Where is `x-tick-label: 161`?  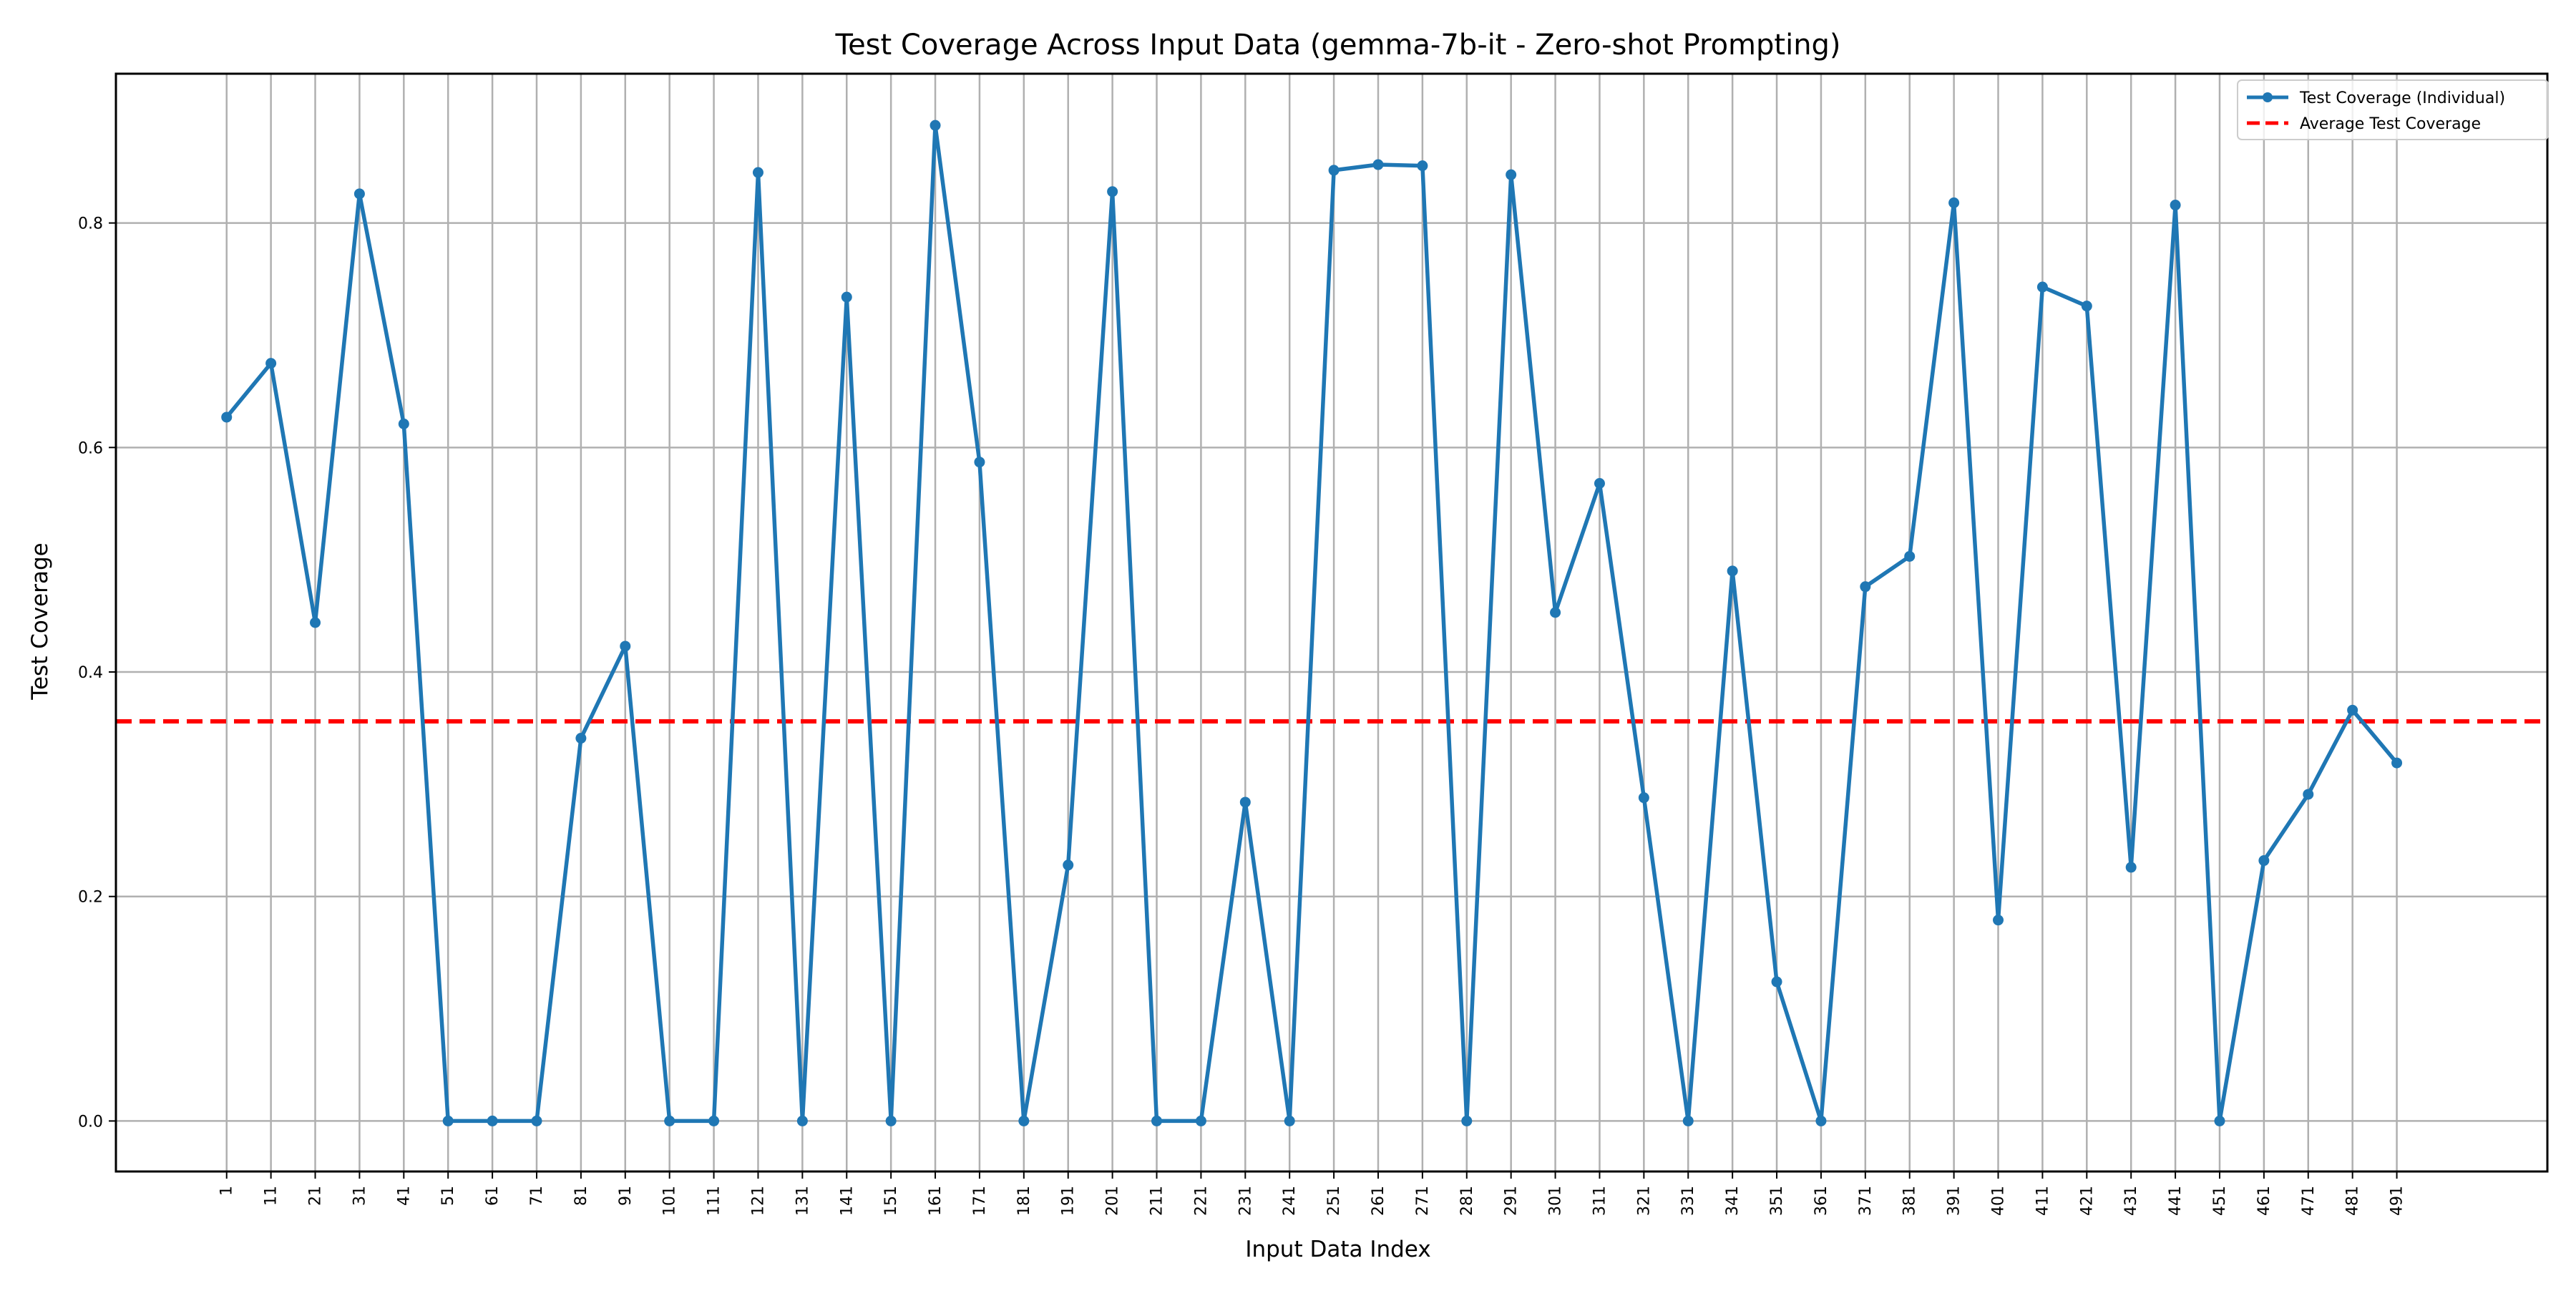 x-tick-label: 161 is located at coordinates (936, 1201).